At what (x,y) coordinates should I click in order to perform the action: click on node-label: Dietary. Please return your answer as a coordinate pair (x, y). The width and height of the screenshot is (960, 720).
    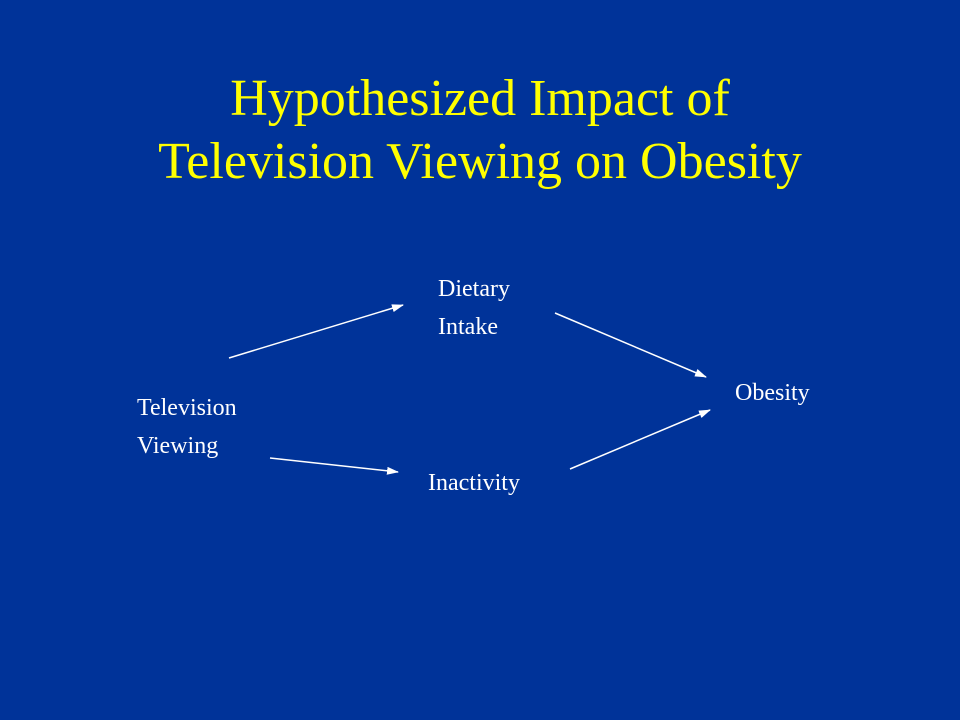
    Looking at the image, I should click on (474, 289).